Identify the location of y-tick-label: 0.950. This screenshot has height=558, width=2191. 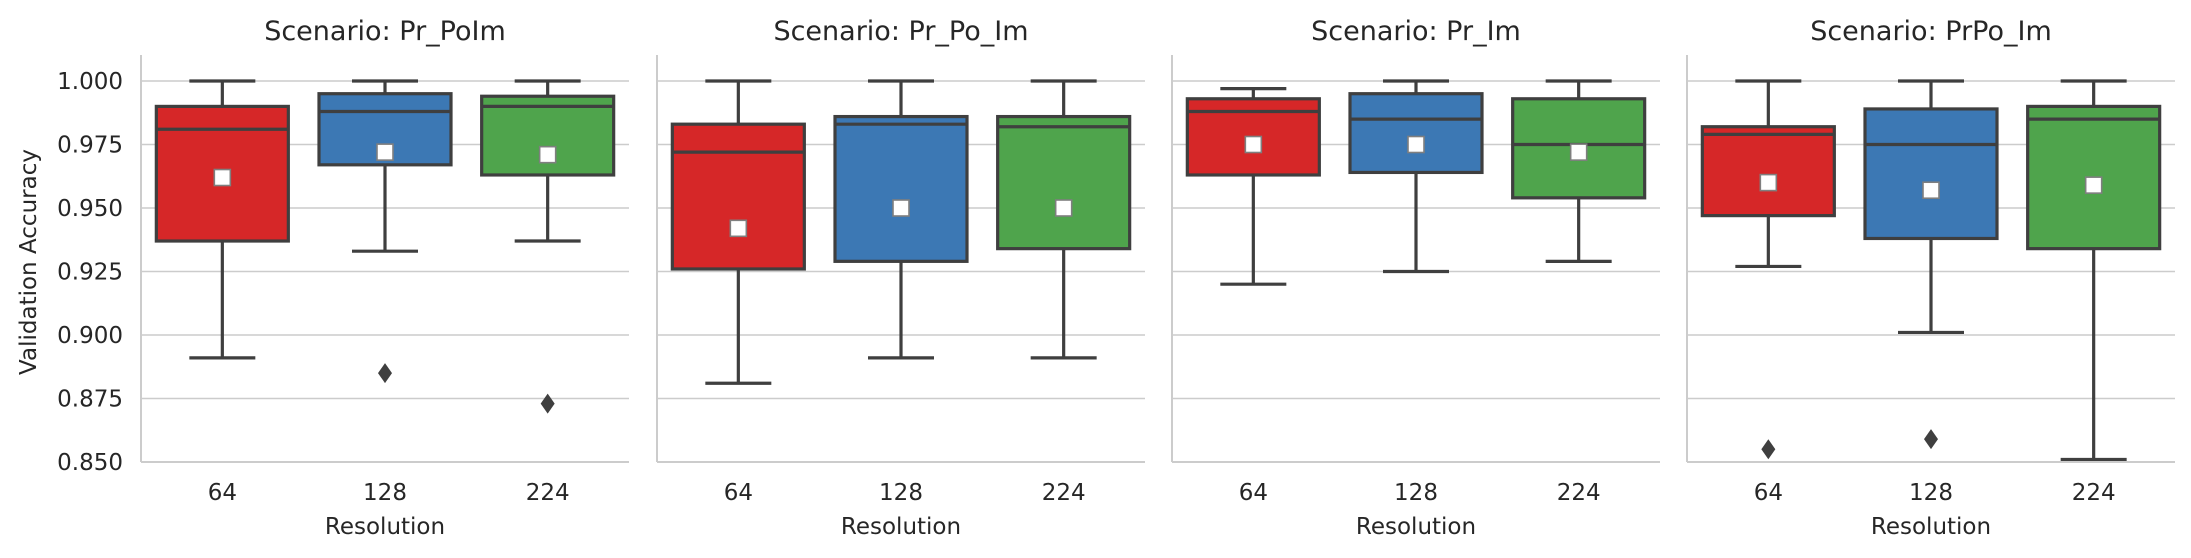
(90, 209).